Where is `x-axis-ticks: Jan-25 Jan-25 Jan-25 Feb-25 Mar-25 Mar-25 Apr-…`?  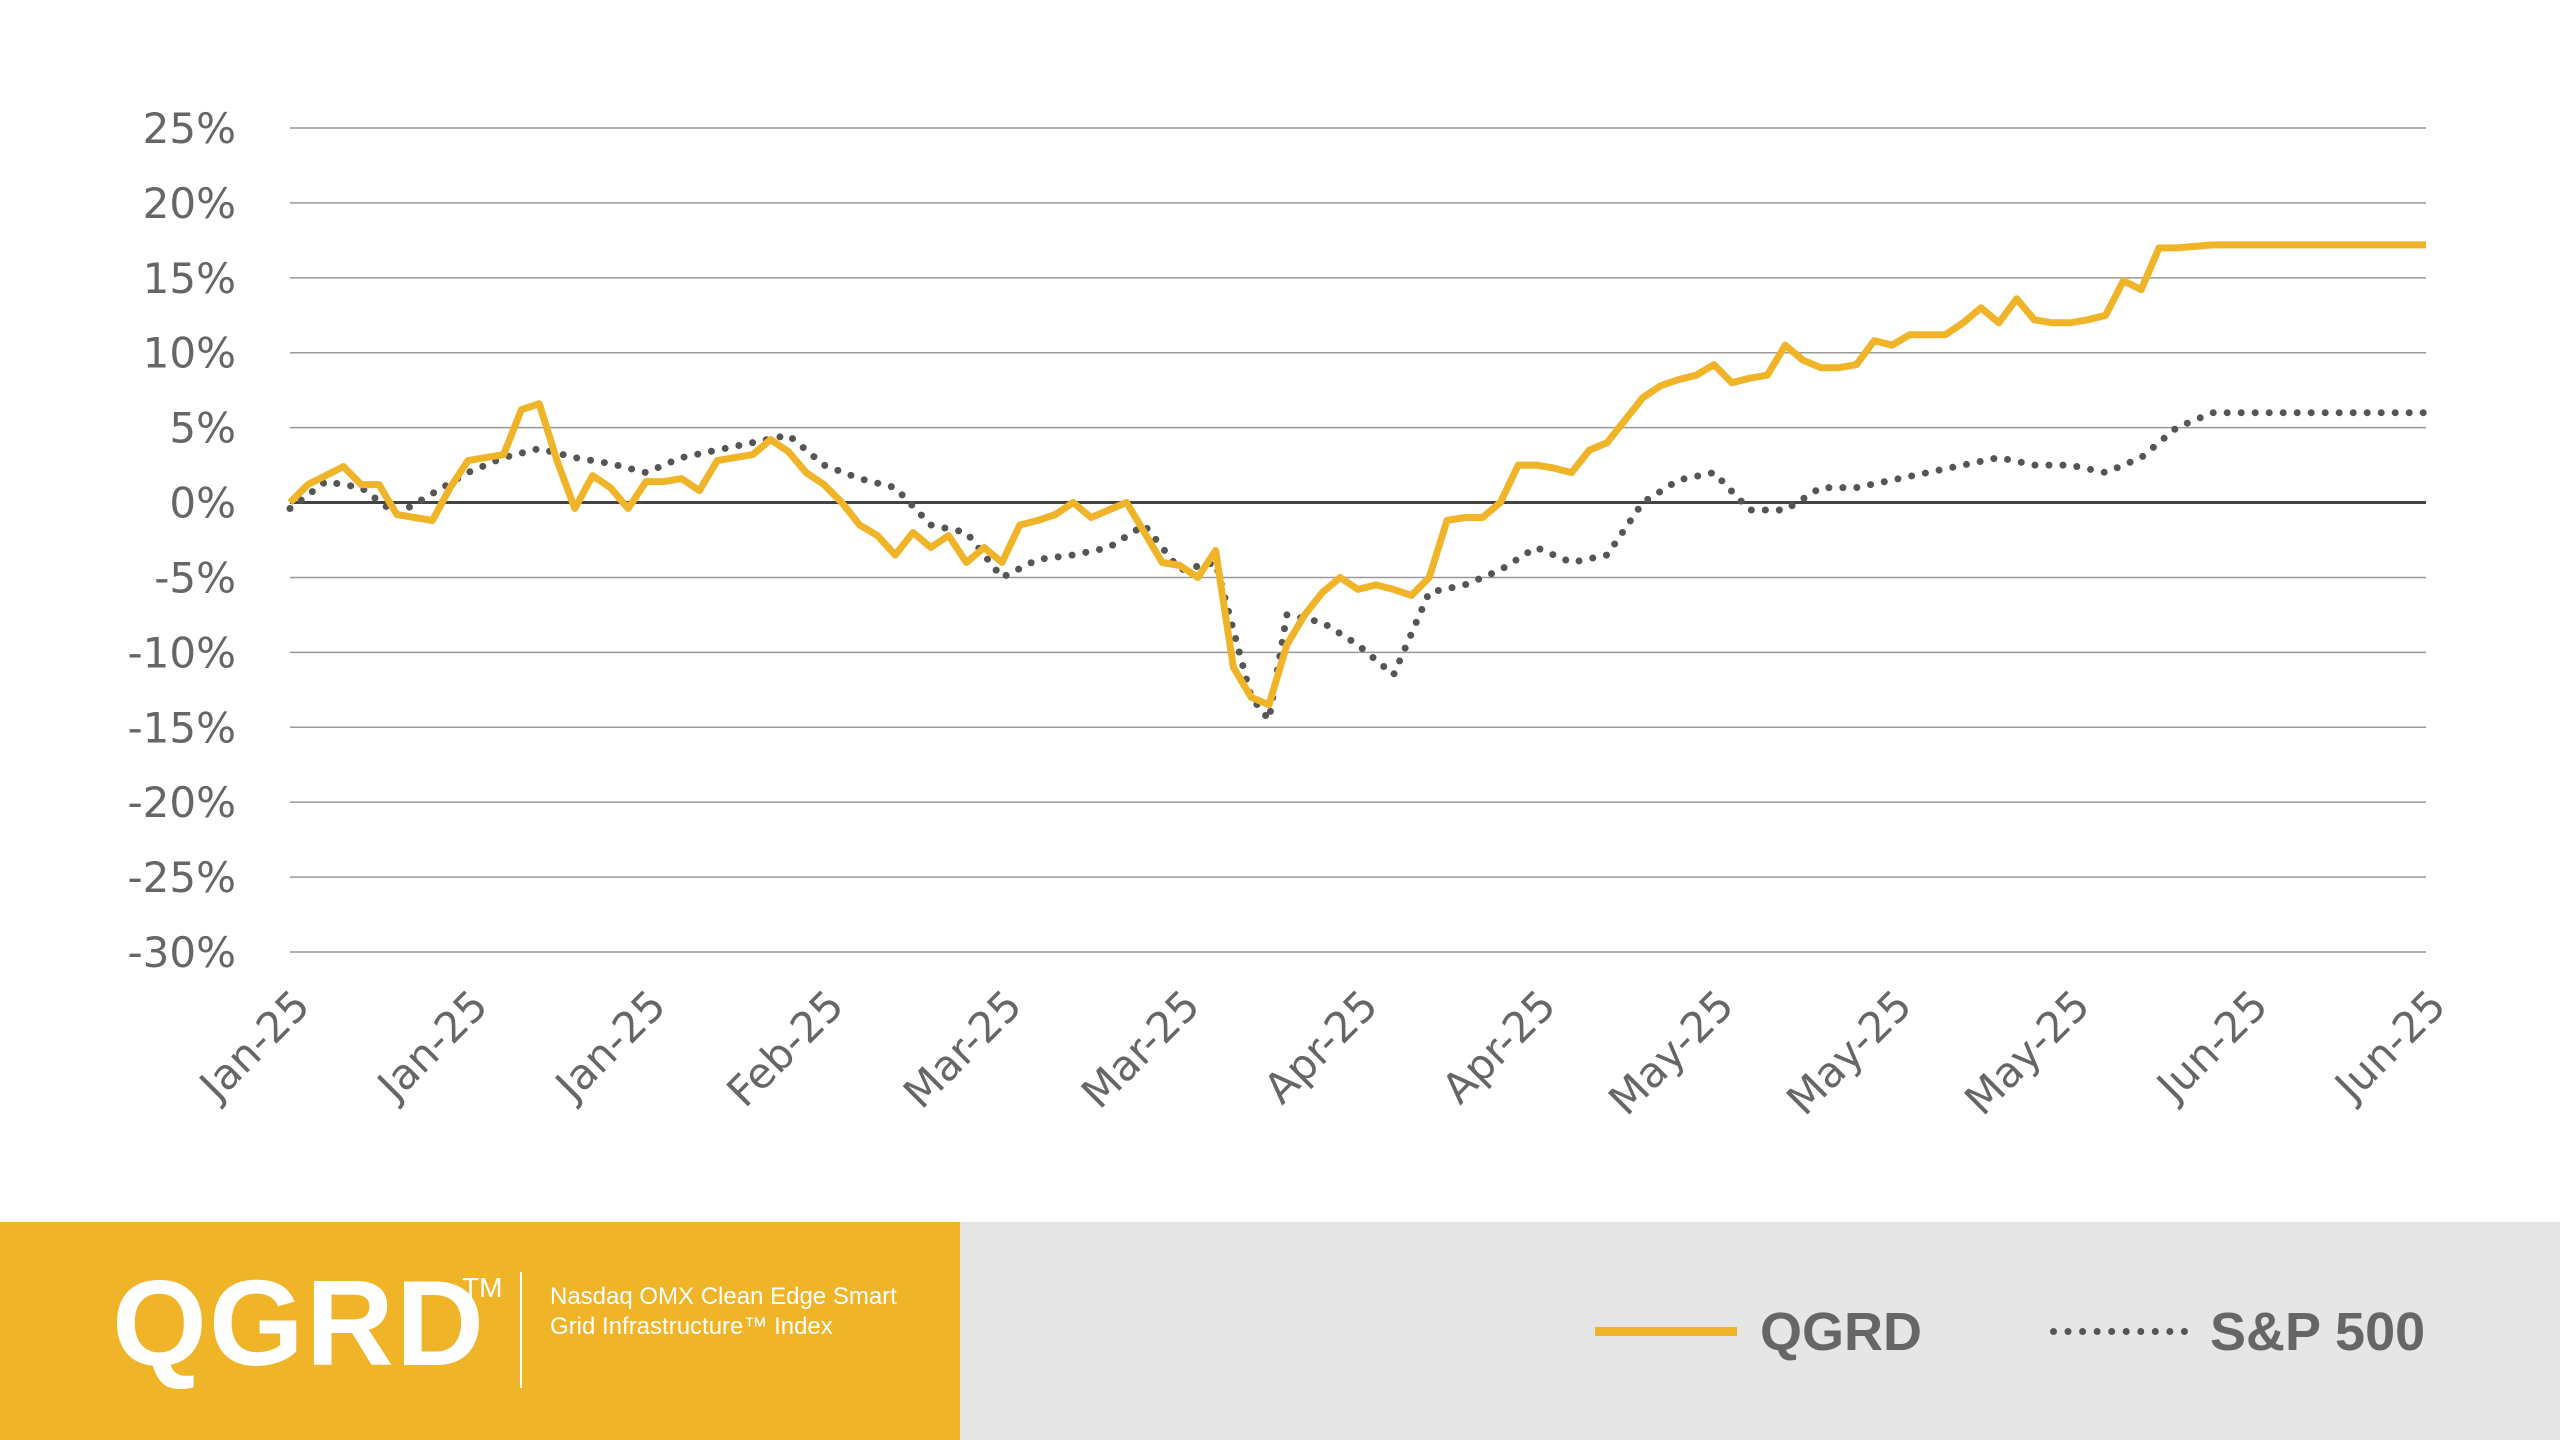 x-axis-ticks: Jan-25 Jan-25 Jan-25 Feb-25 Mar-25 Mar-25 Apr-… is located at coordinates (1321, 1052).